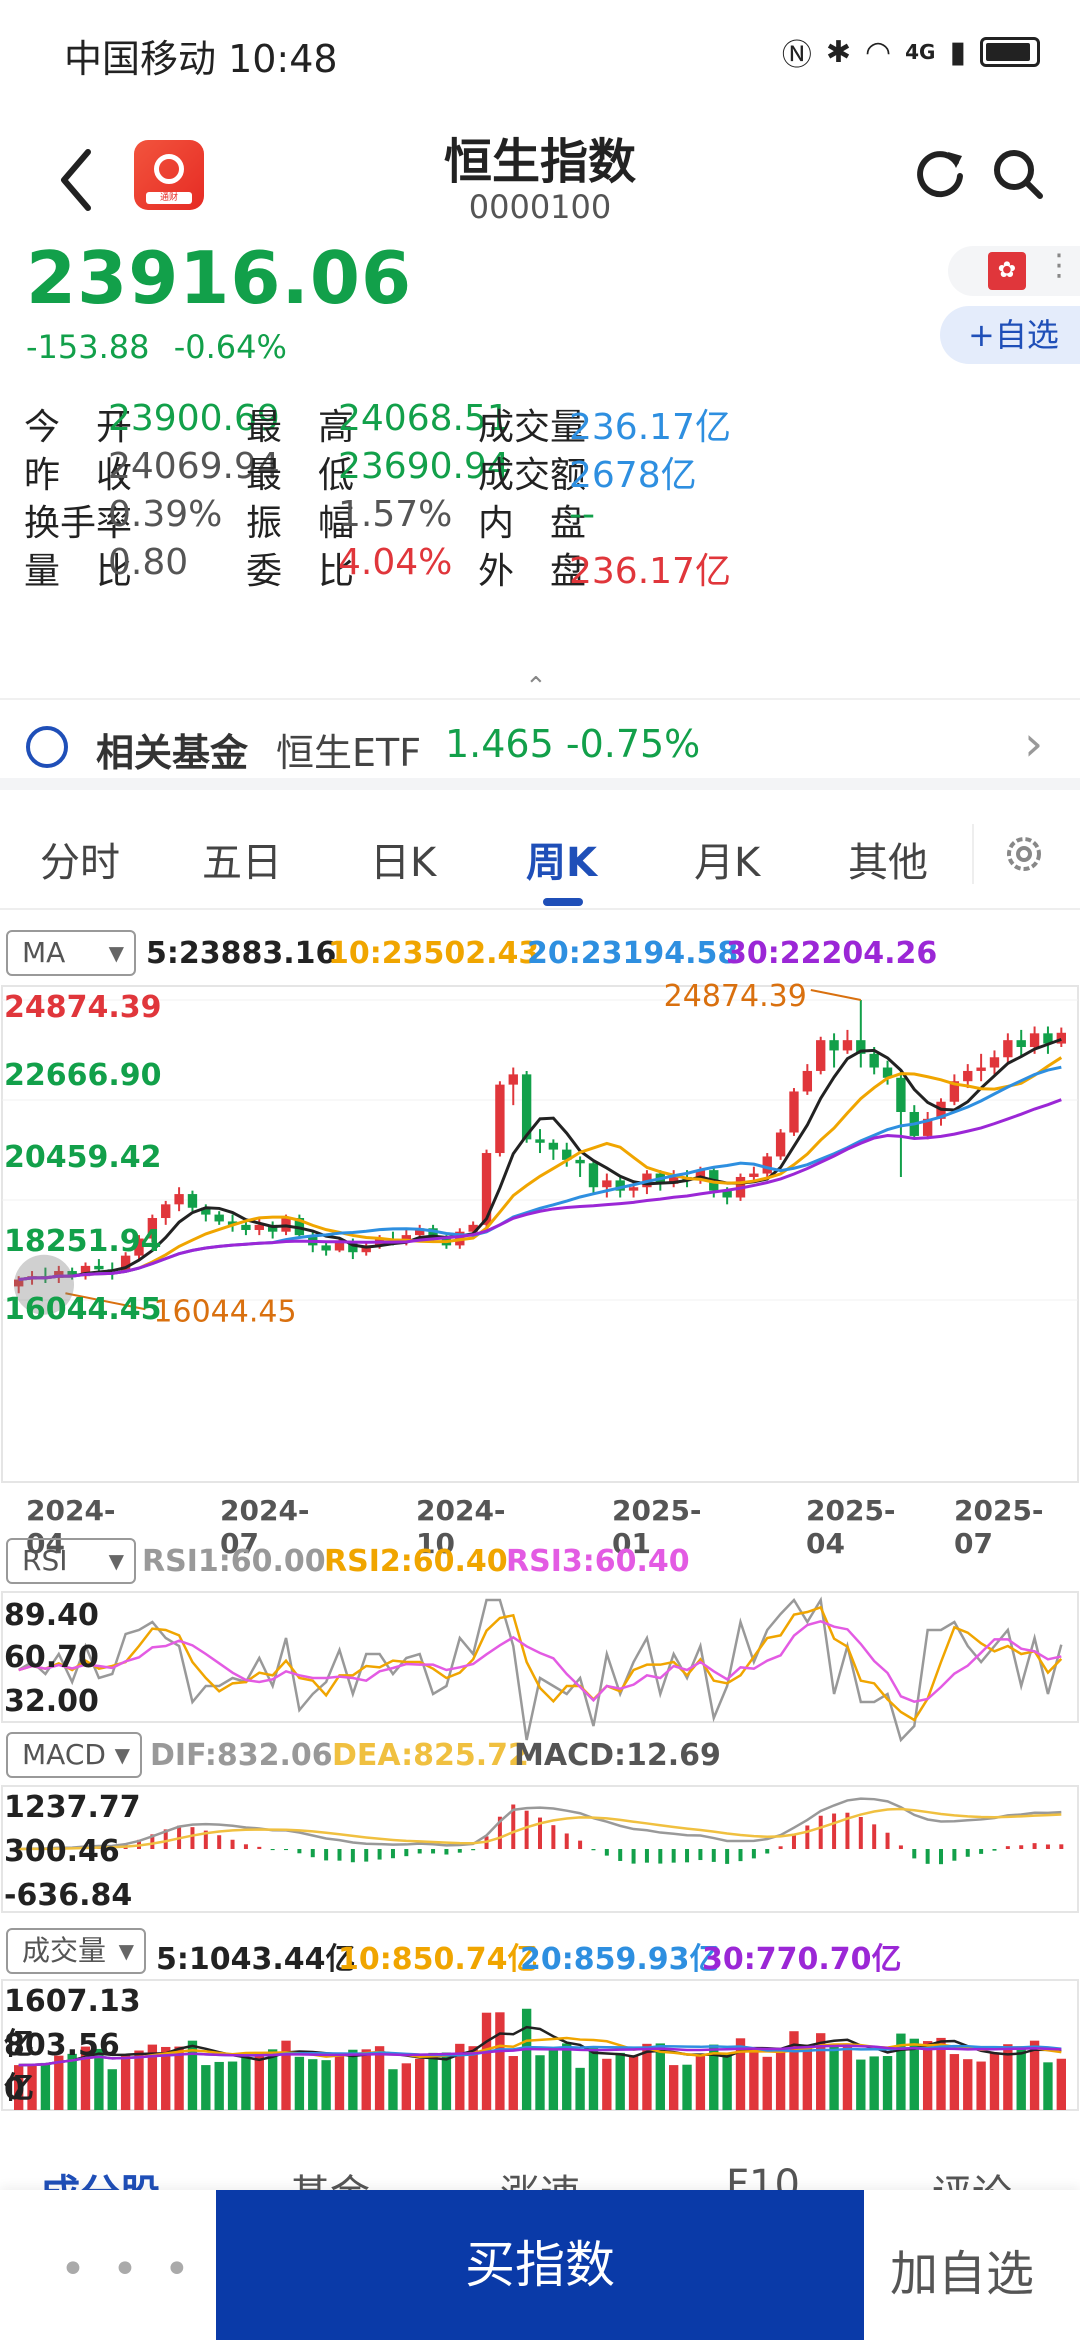 The height and width of the screenshot is (2340, 1080). Describe the element at coordinates (395, 562) in the screenshot. I see `stat-value: 4.04%` at that location.